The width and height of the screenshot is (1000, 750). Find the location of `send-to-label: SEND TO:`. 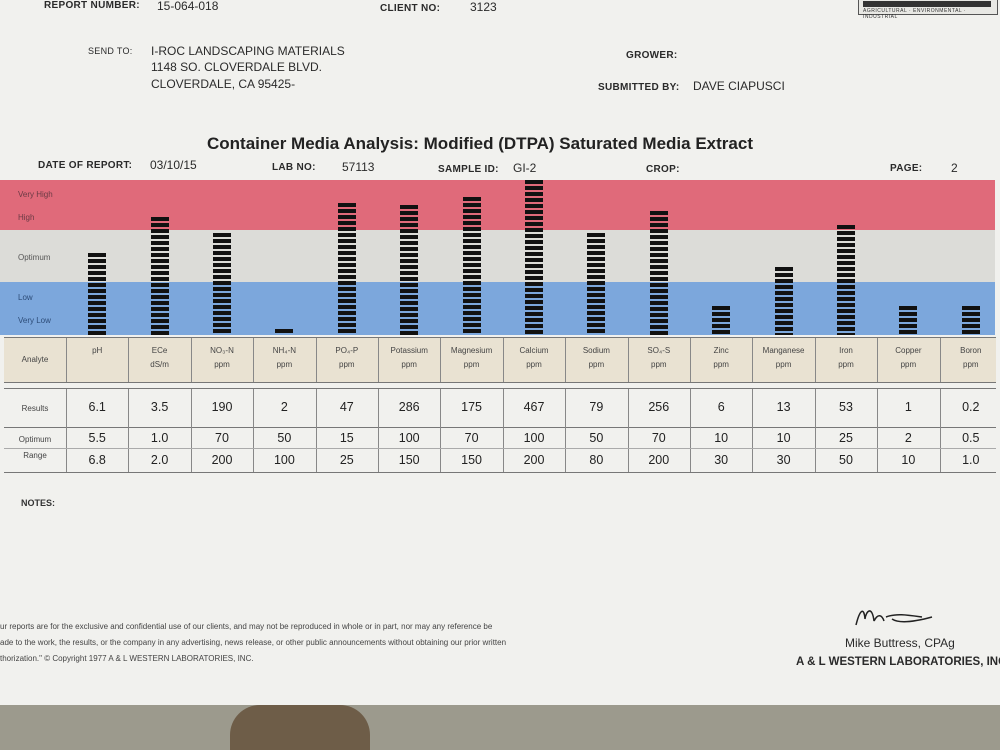

send-to-label: SEND TO: is located at coordinates (110, 51).